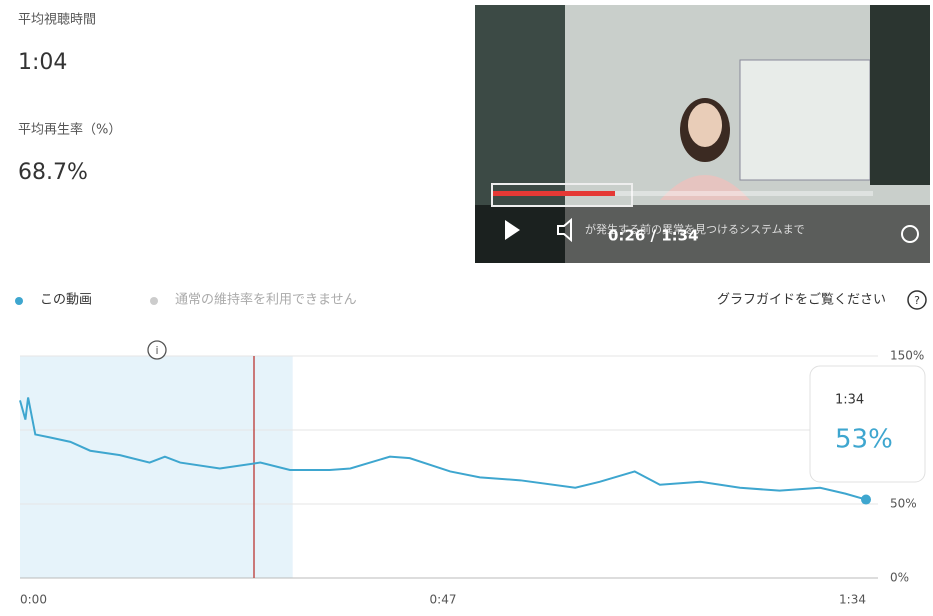 This screenshot has width=933, height=616. I want to click on end-point, so click(866, 499).